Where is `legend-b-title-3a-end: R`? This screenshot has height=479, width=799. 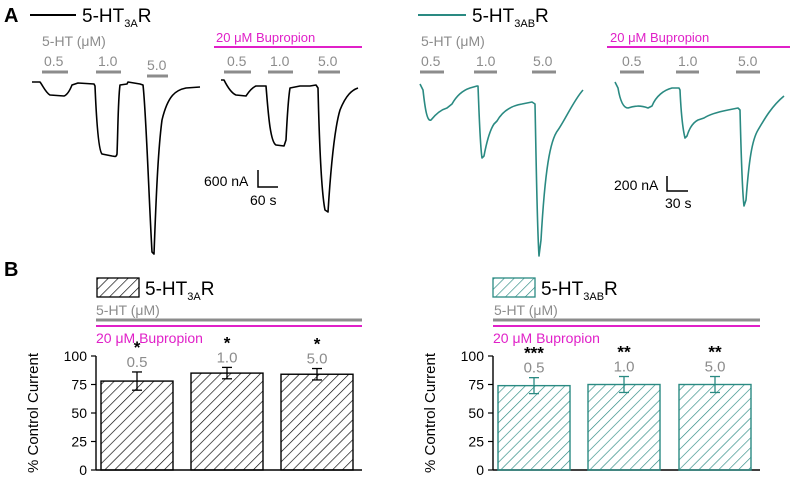
legend-b-title-3a-end: R is located at coordinates (208, 289).